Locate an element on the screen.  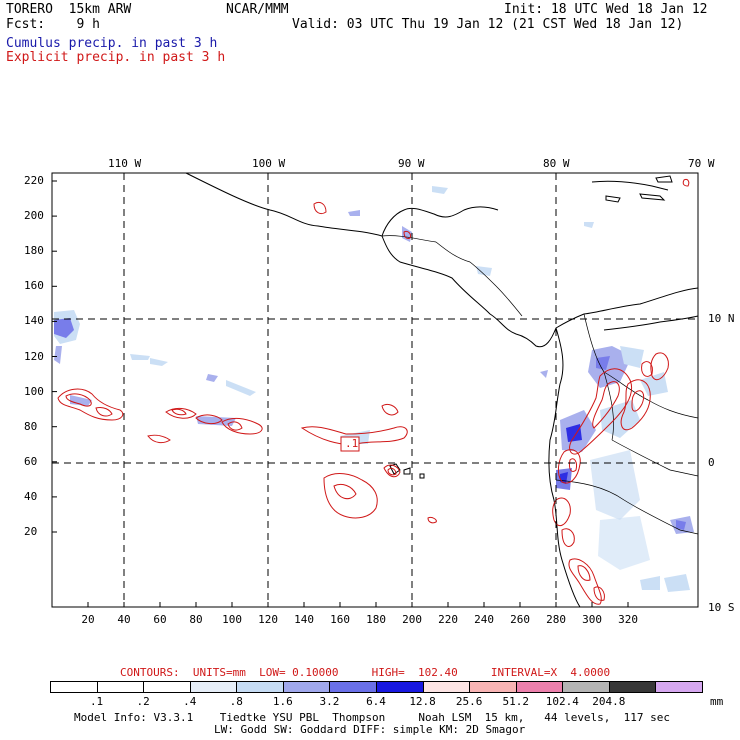
y-tick-label: 100 is located at coordinates (34, 391).